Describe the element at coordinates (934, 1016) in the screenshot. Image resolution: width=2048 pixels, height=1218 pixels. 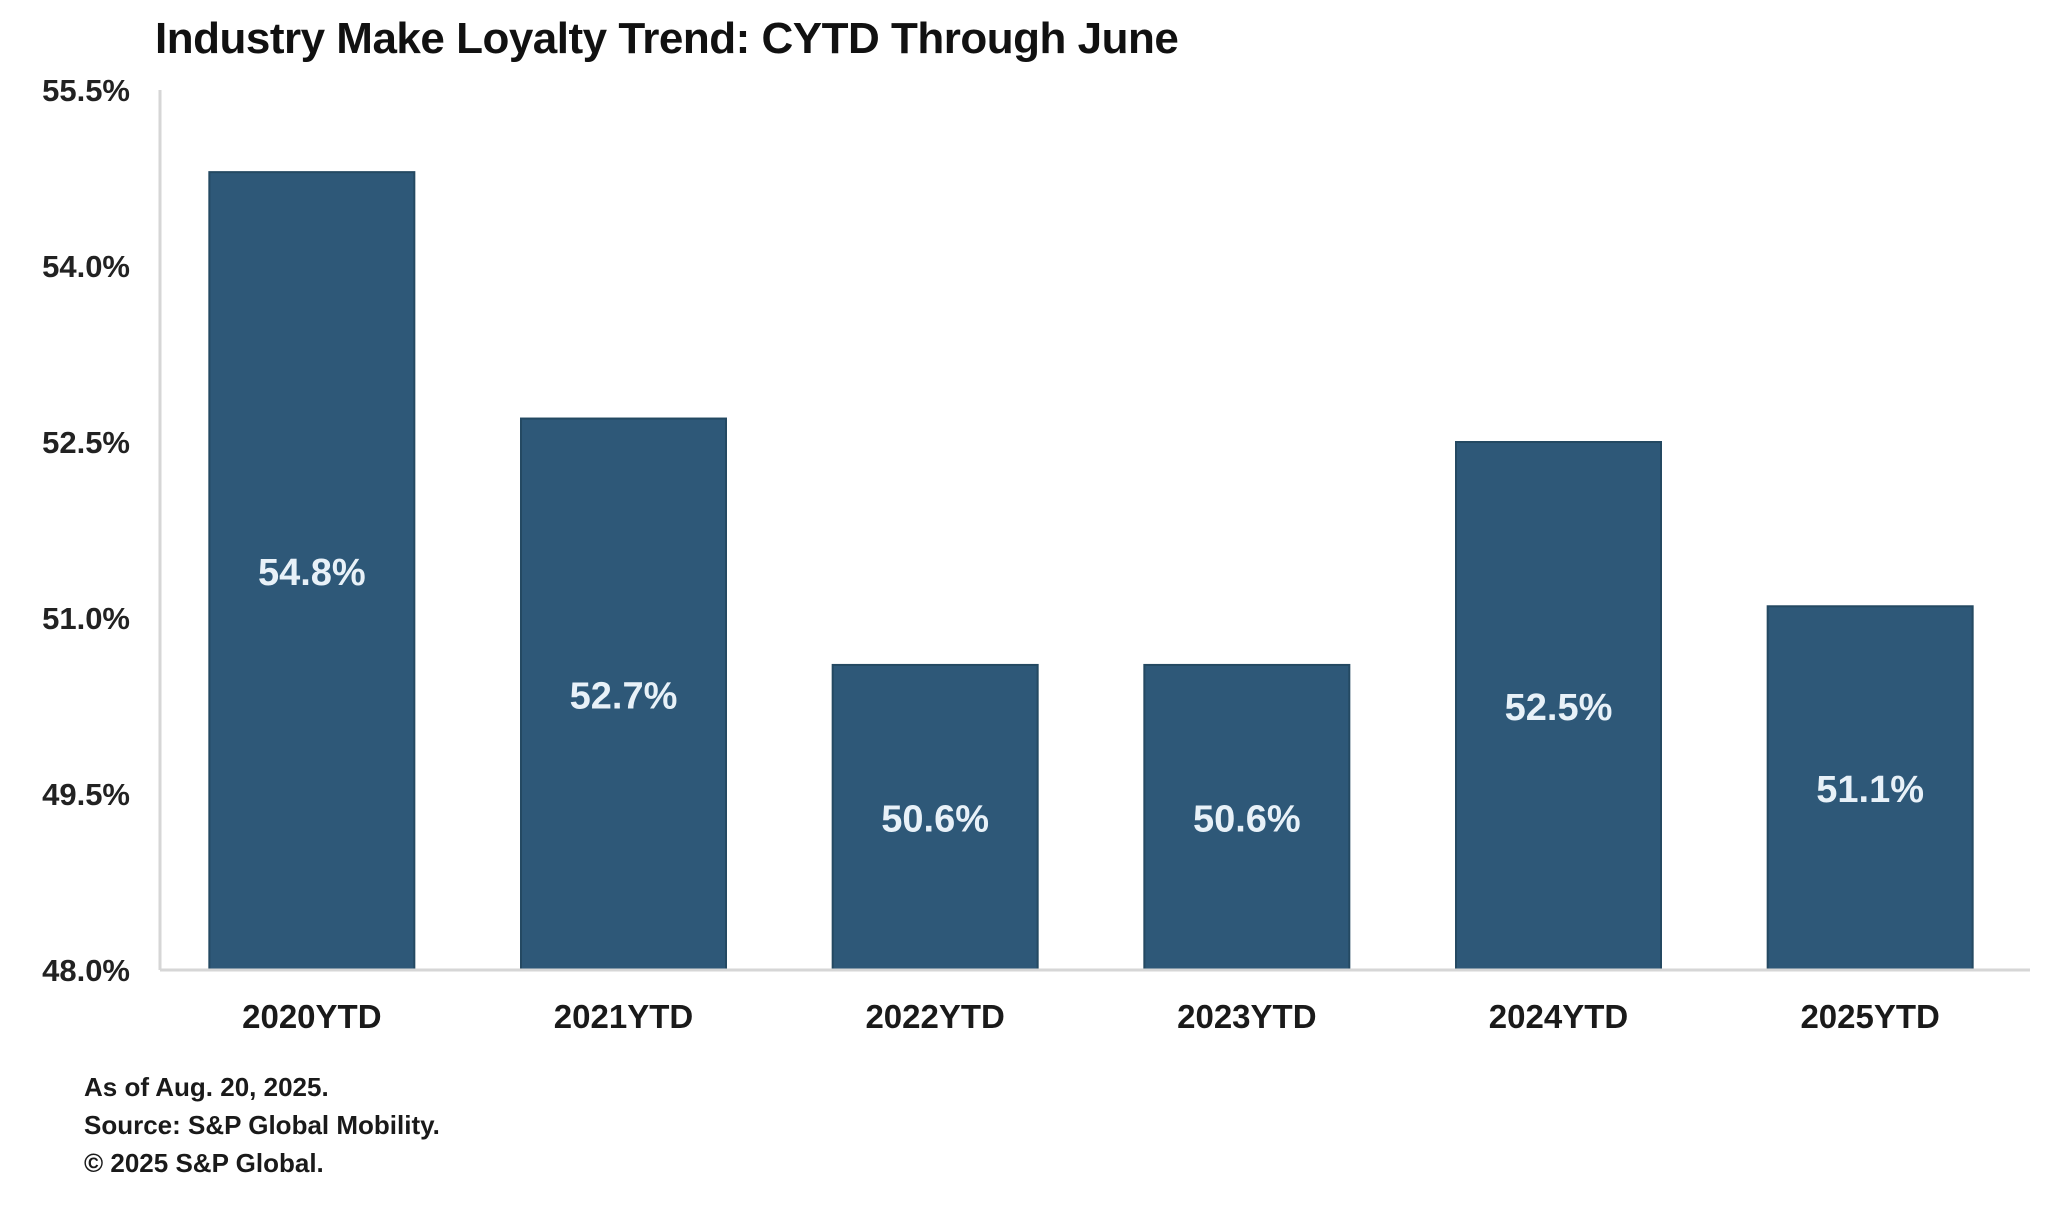
I see `x-tick-label: 2022YTD` at that location.